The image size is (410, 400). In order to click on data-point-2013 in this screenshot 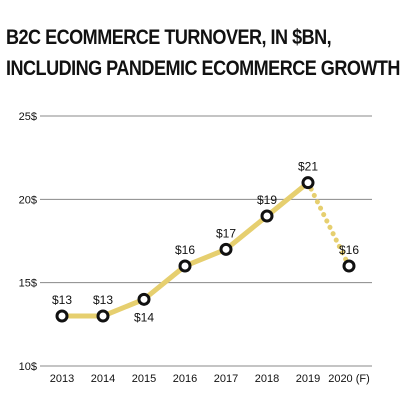, I will do `click(62, 316)`.